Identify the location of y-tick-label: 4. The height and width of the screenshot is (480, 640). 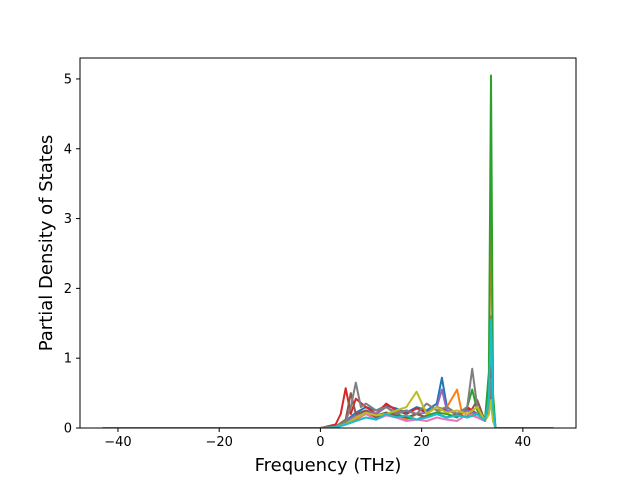
(68, 149).